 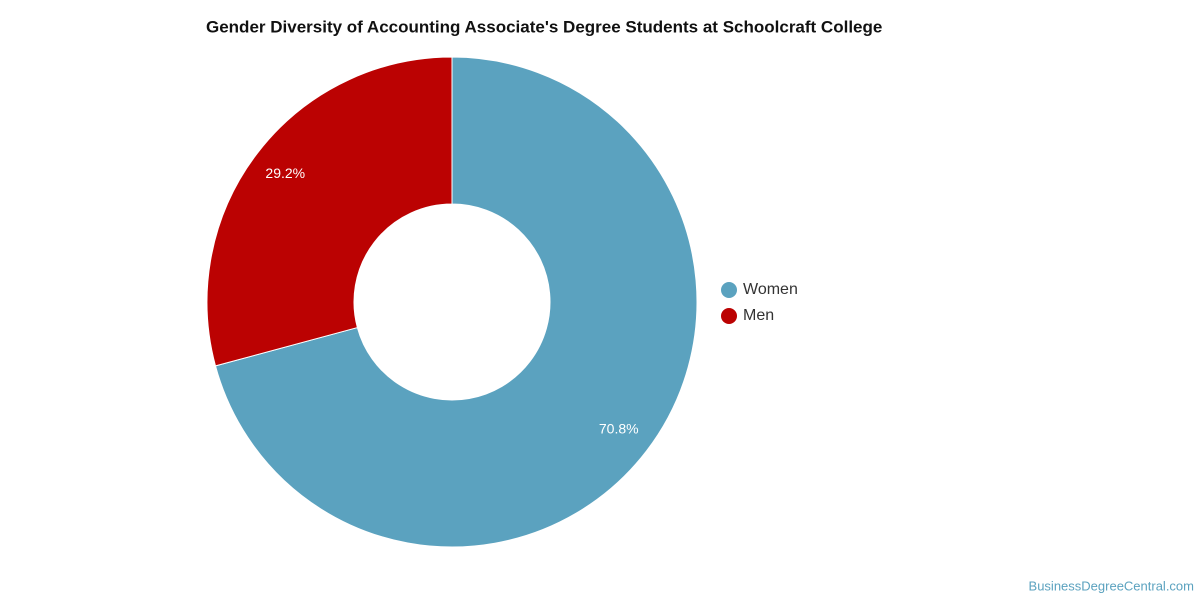 What do you see at coordinates (285, 173) in the screenshot?
I see `data-label: 29.2%` at bounding box center [285, 173].